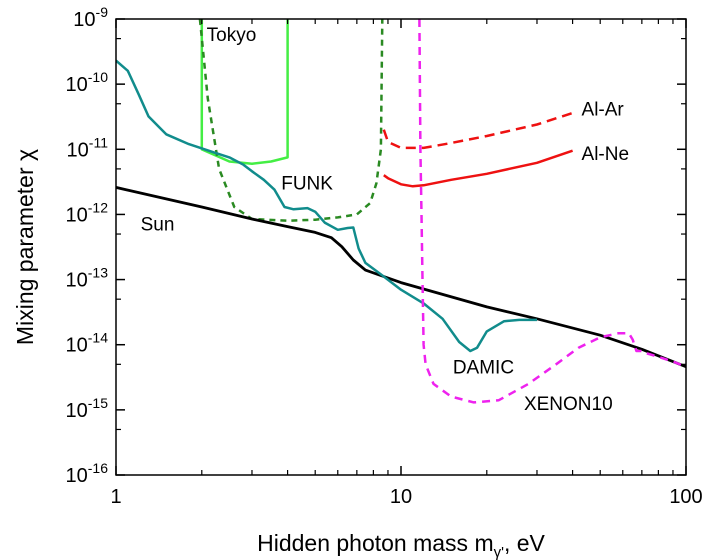 This screenshot has width=708, height=560. I want to click on x-axis-title: Hidden photon mass mγ', eV, so click(401, 545).